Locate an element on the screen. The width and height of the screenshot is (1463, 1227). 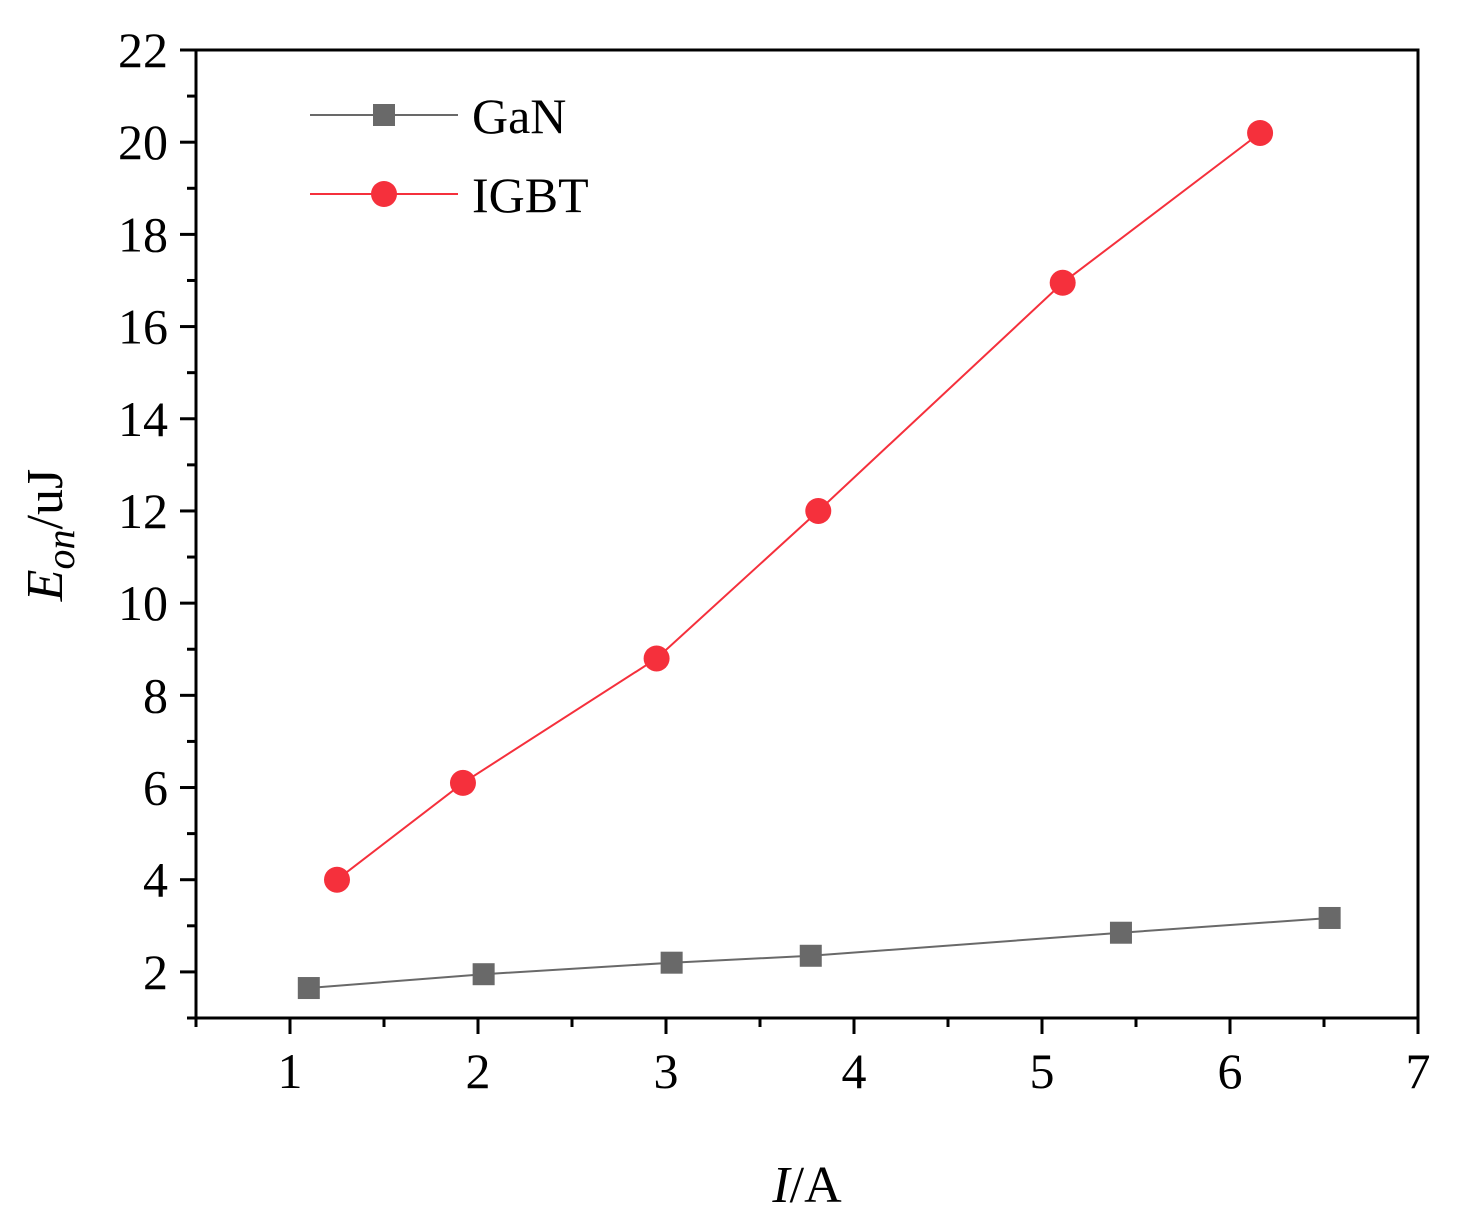
x-tick-label: 3 is located at coordinates (666, 1071).